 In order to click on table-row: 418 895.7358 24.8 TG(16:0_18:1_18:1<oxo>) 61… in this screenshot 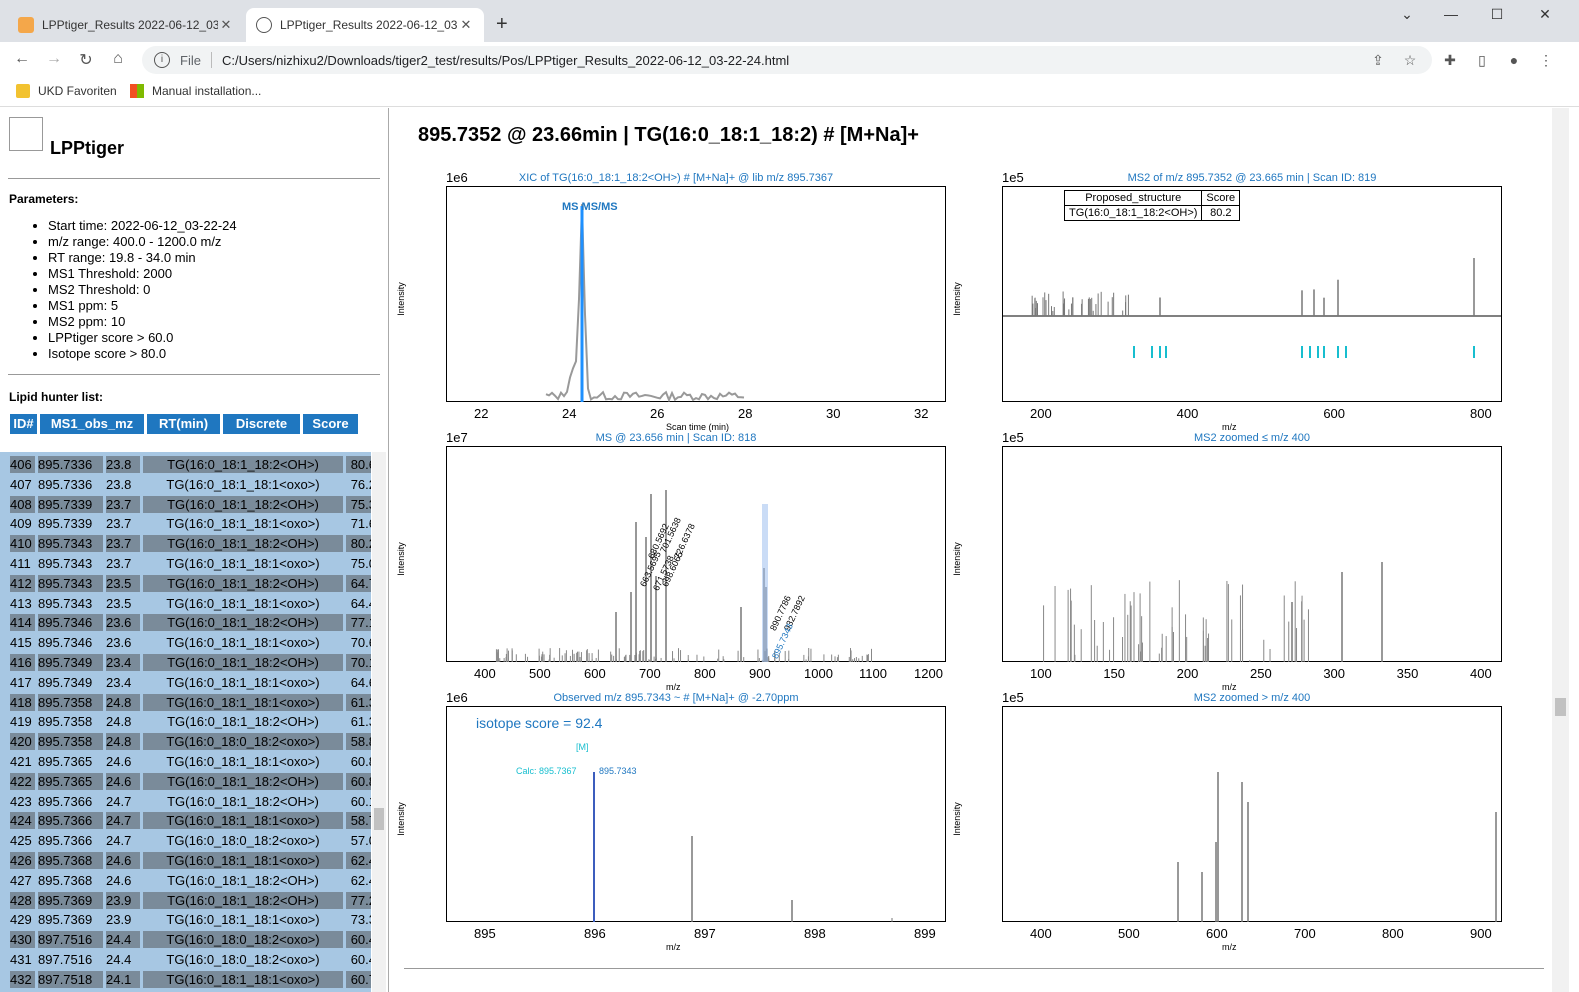, I will do `click(190, 702)`.